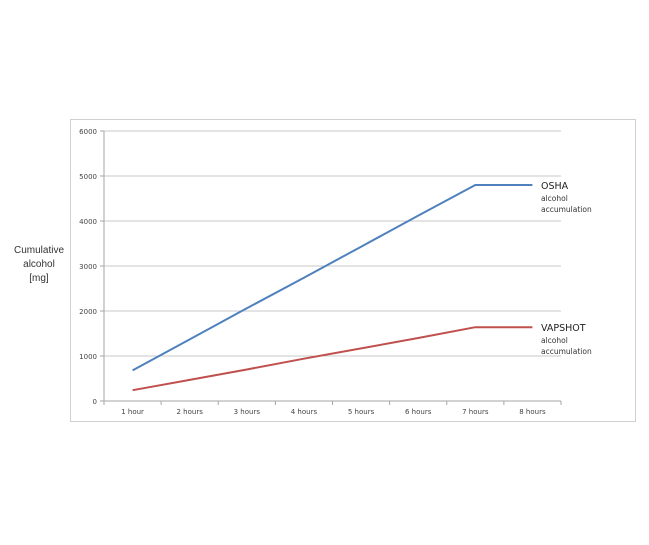  I want to click on series-sublabel-osha: accumulation, so click(566, 209).